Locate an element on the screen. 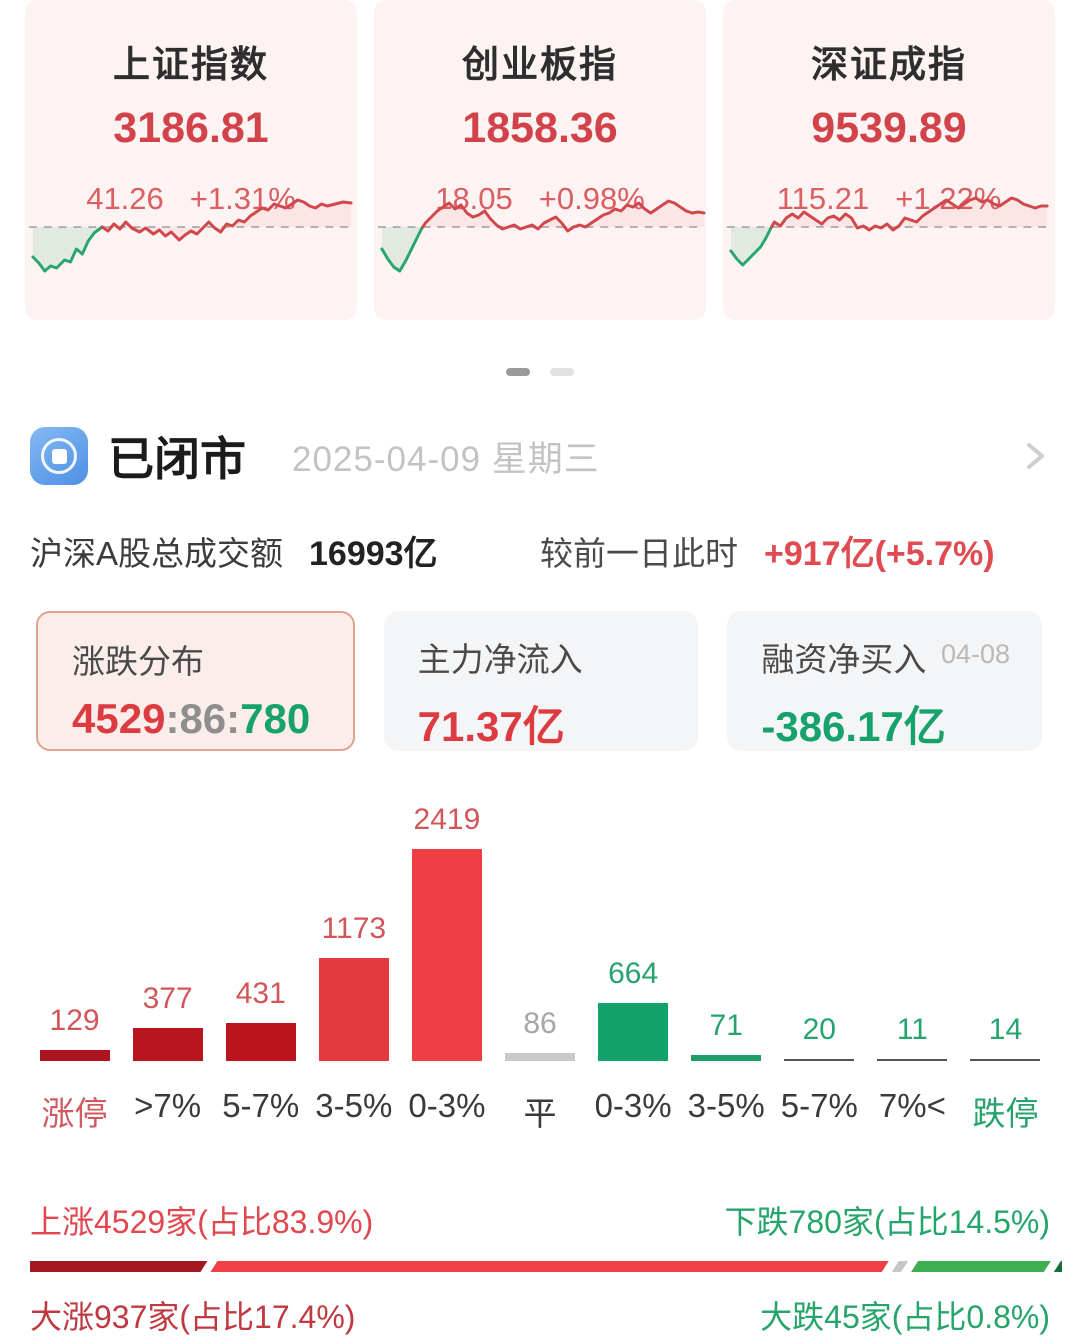 Image resolution: width=1080 pixels, height=1338 pixels. turnover-compare-value: +917亿(+5.7%) is located at coordinates (879, 554).